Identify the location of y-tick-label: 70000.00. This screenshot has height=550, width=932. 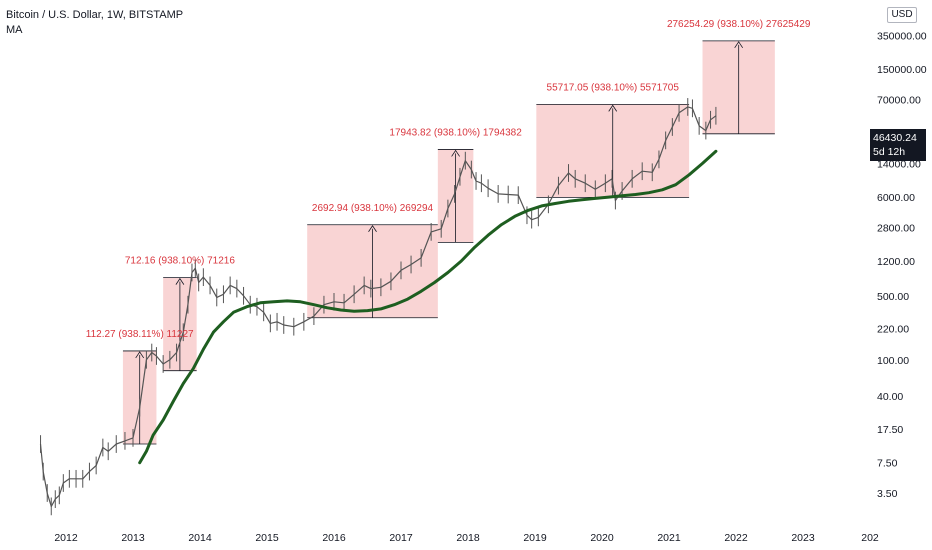
(899, 100).